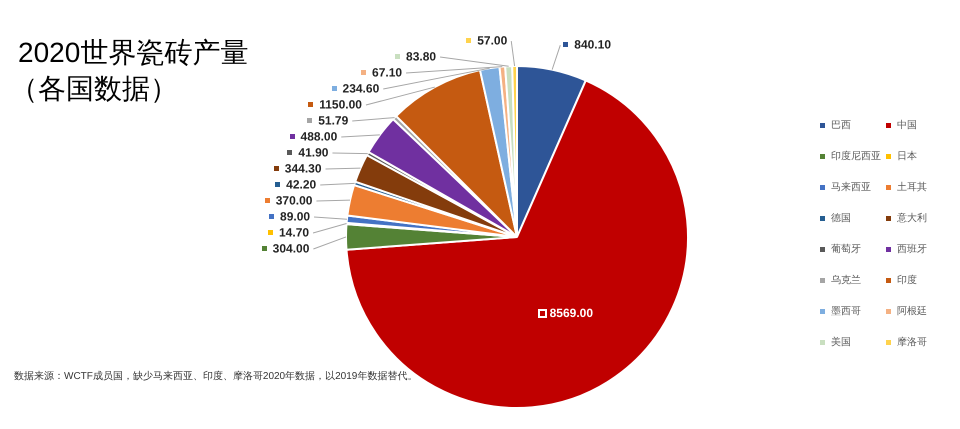 Image resolution: width=960 pixels, height=429 pixels. I want to click on legend-label: 摩洛哥, so click(912, 342).